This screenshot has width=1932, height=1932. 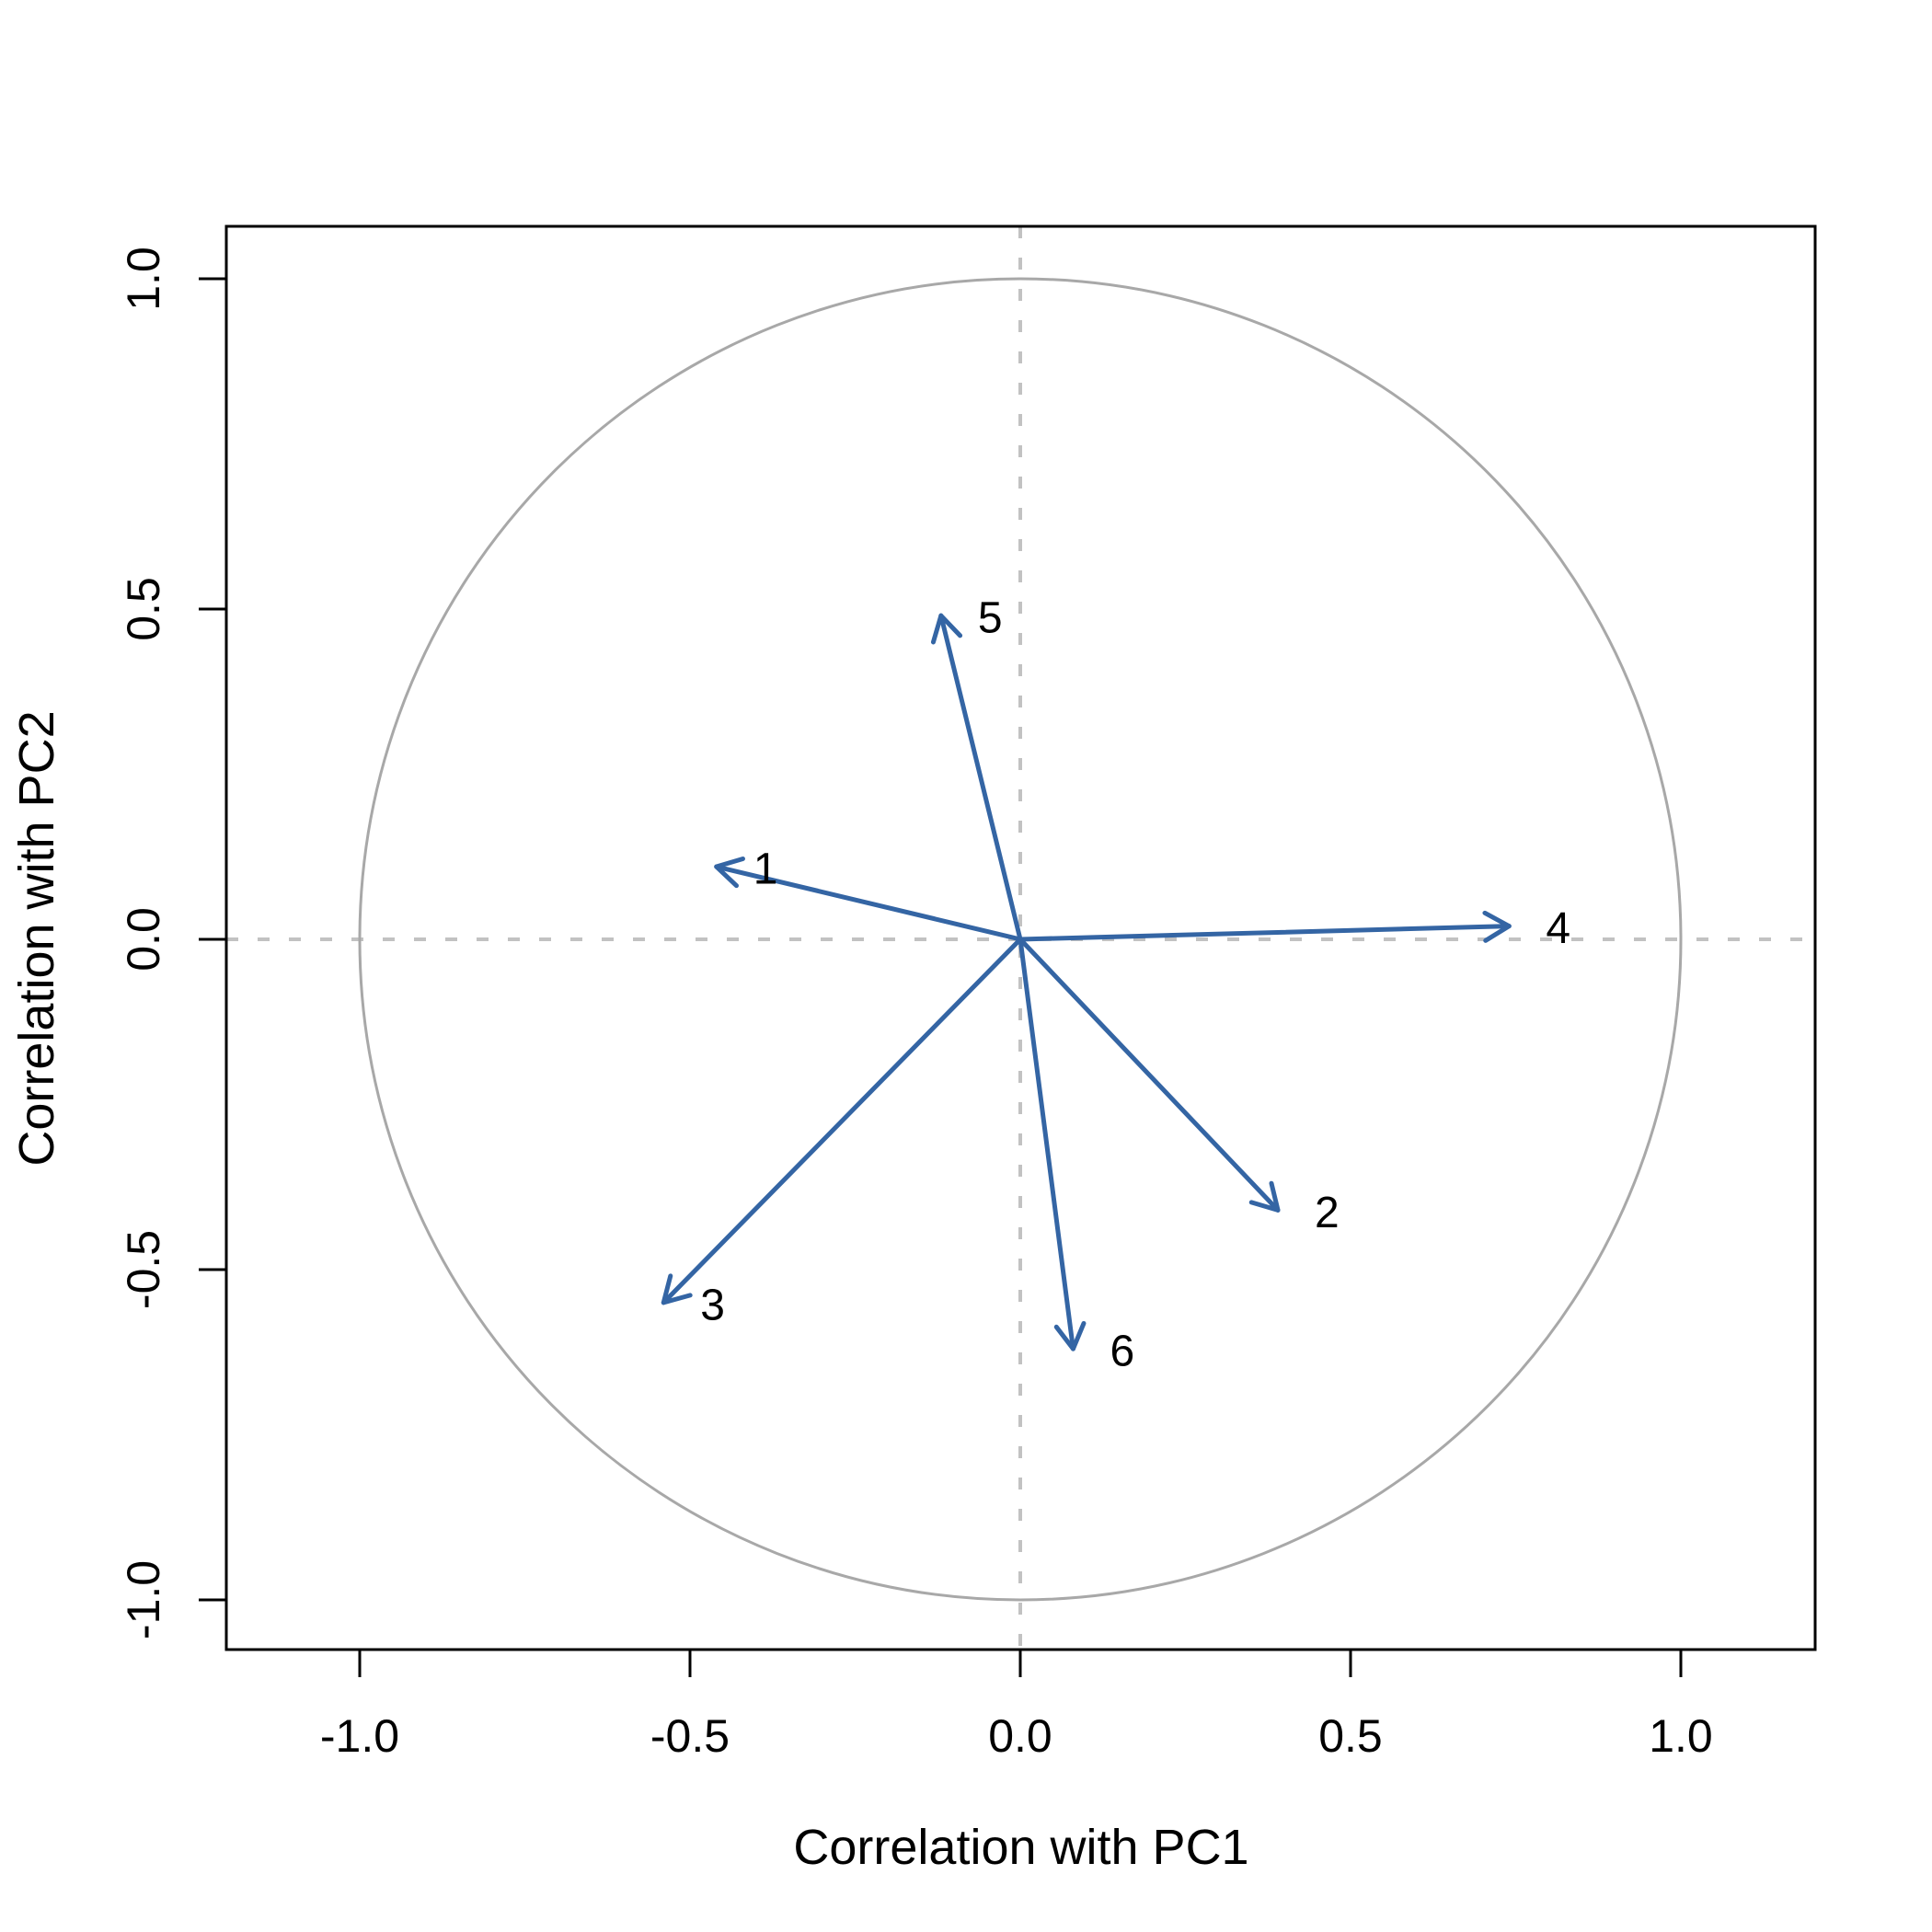 I want to click on variable-label-3: 3, so click(x=712, y=1305).